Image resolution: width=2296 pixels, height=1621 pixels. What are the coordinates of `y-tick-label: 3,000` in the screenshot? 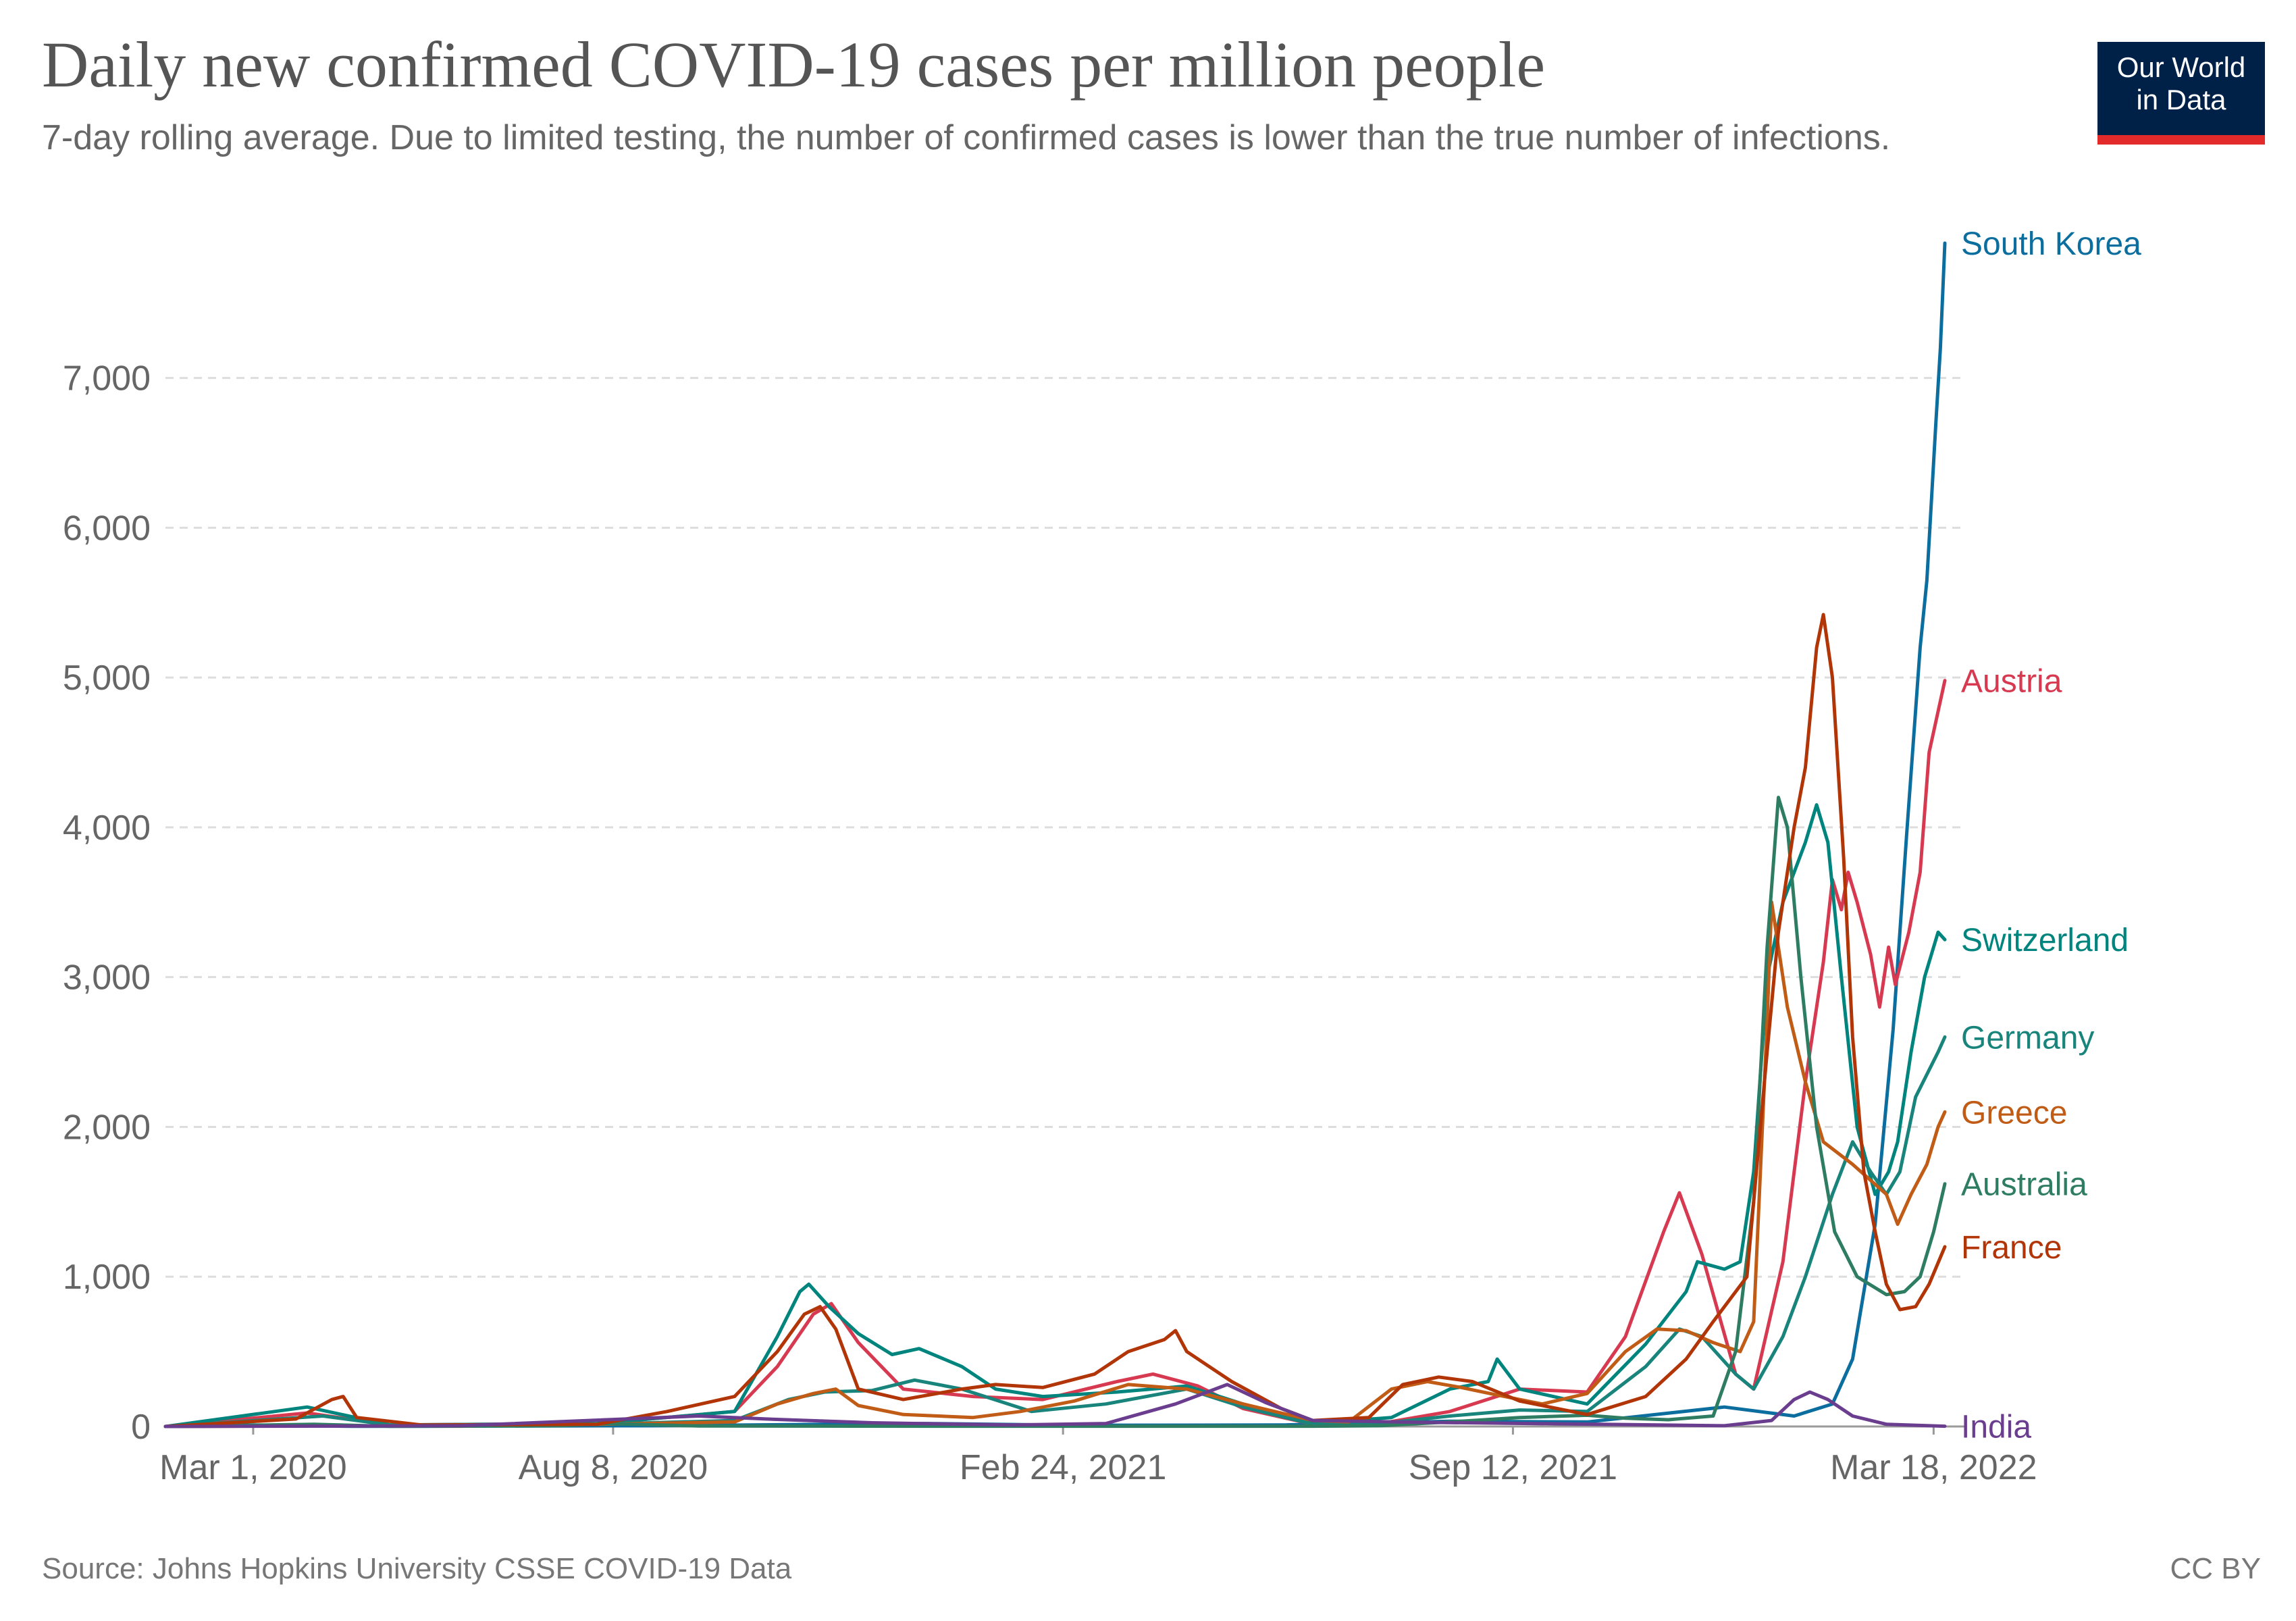 It's located at (107, 978).